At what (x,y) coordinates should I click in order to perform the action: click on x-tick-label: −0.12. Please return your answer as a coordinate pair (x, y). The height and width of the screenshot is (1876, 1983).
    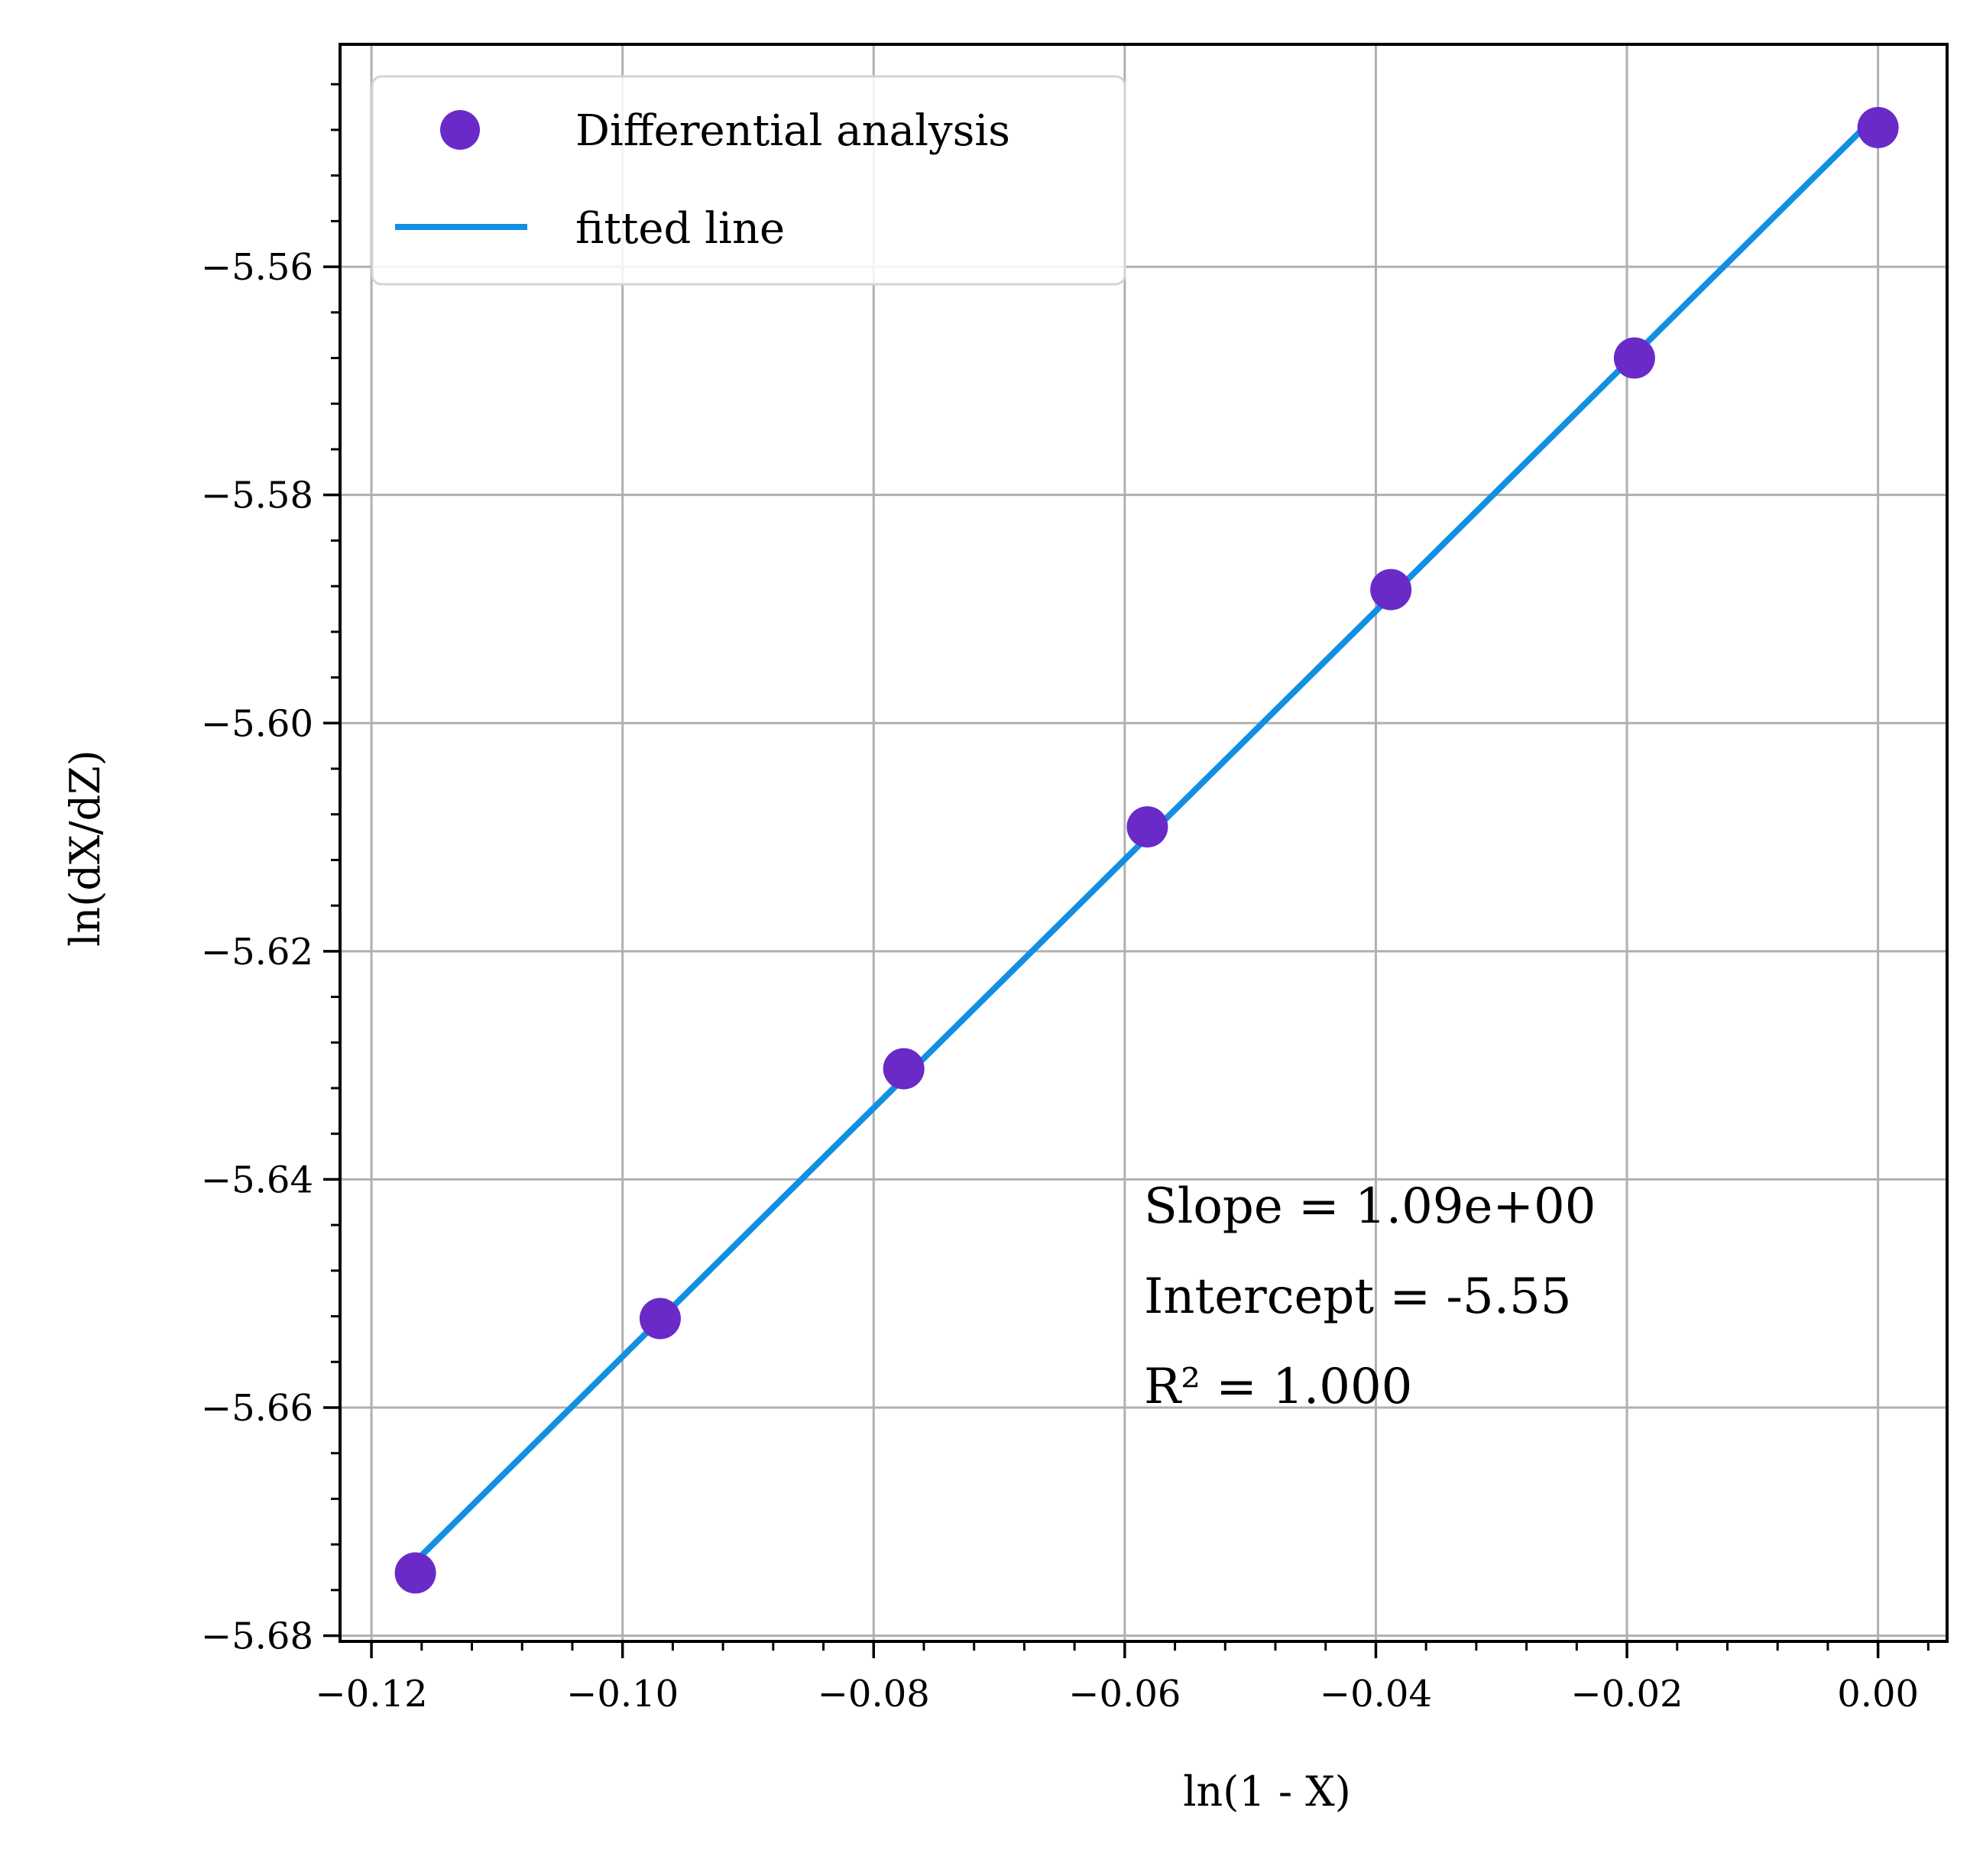
    Looking at the image, I should click on (372, 1695).